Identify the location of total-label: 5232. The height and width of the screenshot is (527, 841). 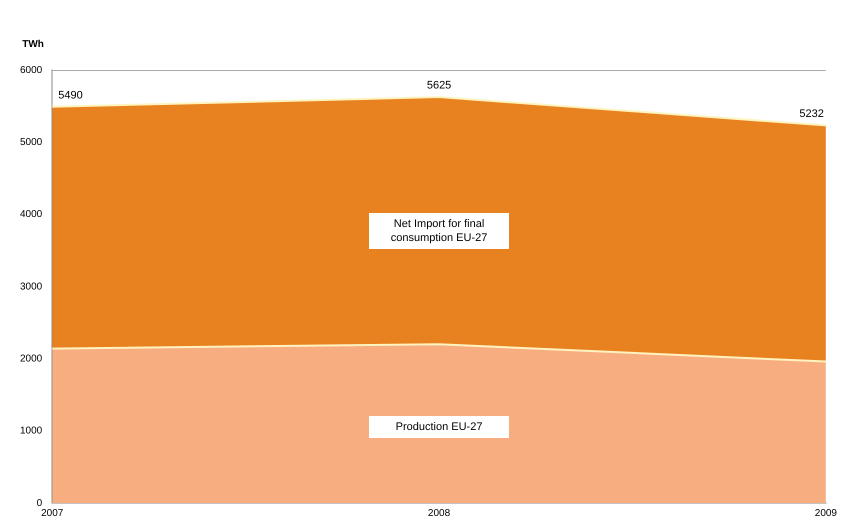
(811, 114).